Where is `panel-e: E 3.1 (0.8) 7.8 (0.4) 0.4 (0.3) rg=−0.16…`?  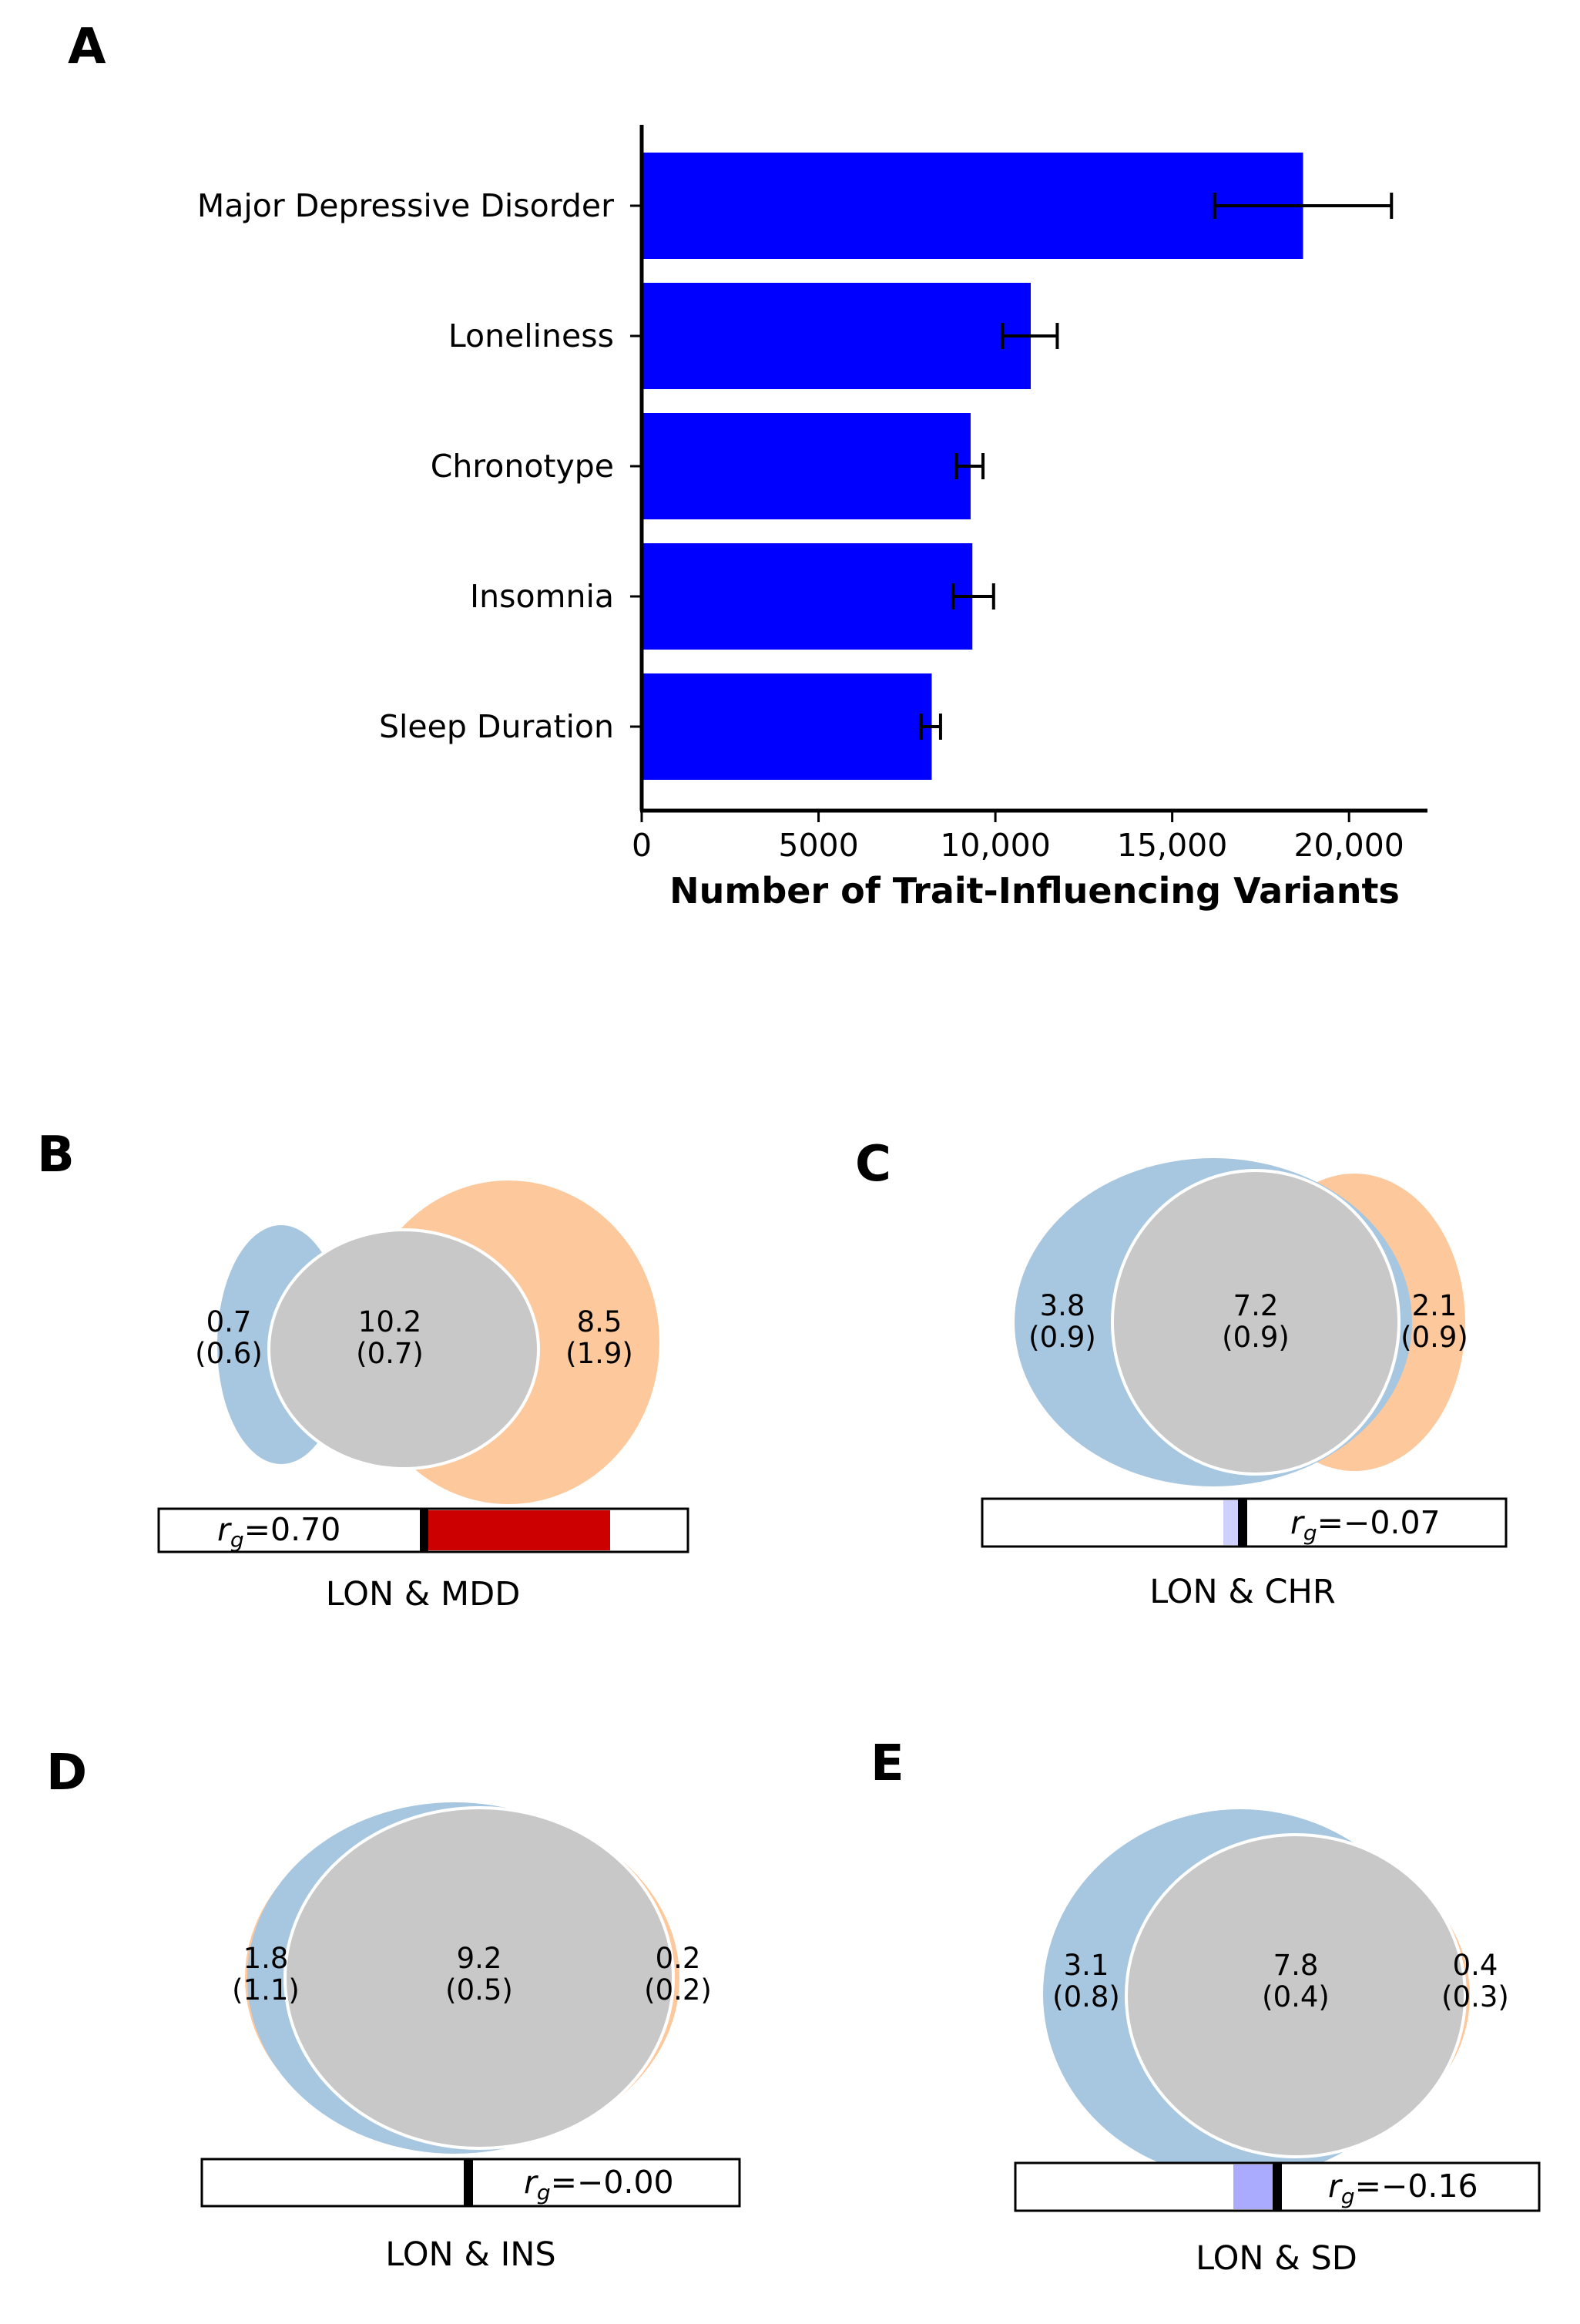
panel-e: E 3.1 (0.8) 7.8 (0.4) 0.4 (0.3) rg=−0.16… is located at coordinates (1206, 2007).